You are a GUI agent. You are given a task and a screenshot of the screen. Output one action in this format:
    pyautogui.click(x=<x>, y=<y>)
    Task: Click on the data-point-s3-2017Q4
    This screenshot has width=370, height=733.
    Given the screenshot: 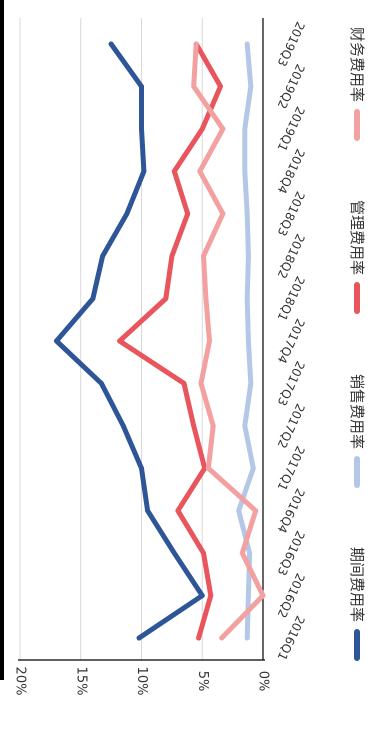 What is the action you would take?
    pyautogui.click(x=120, y=341)
    